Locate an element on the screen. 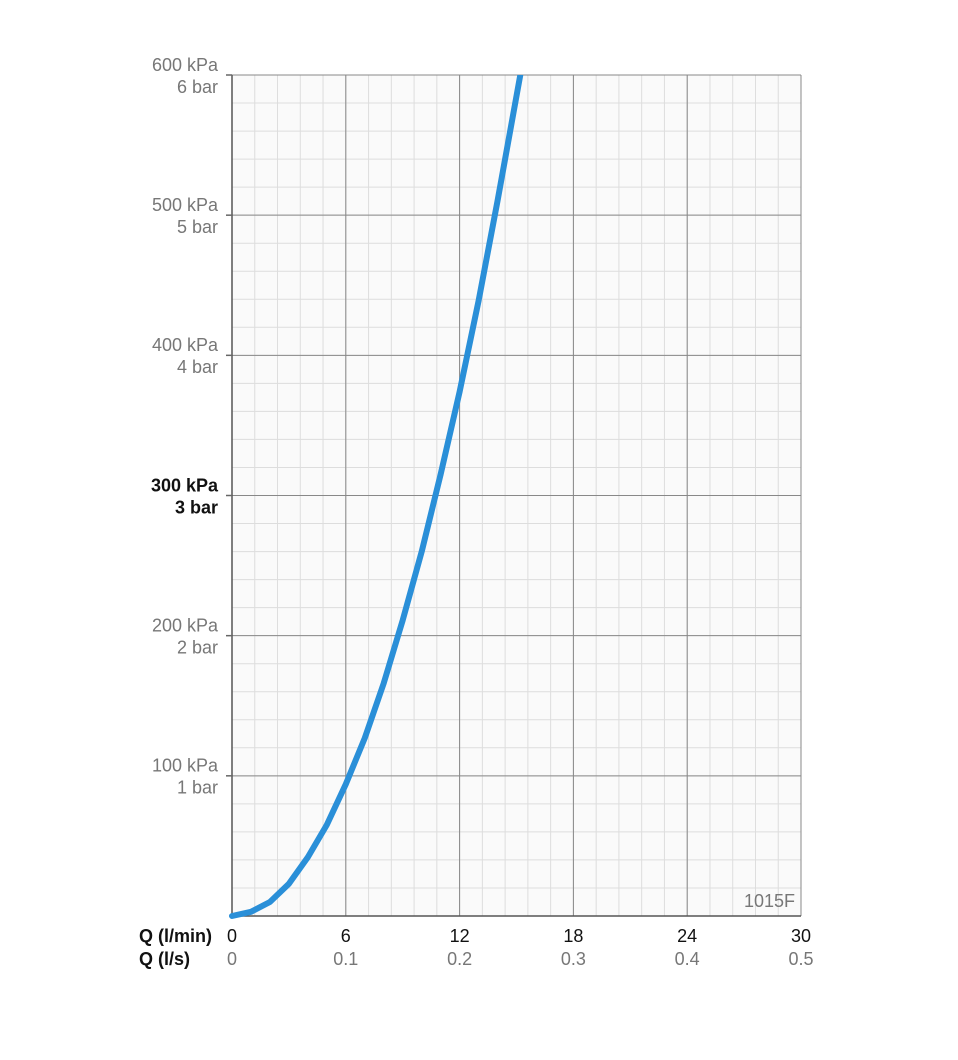 The height and width of the screenshot is (1060, 958). x-tick-label: 18 is located at coordinates (573, 936).